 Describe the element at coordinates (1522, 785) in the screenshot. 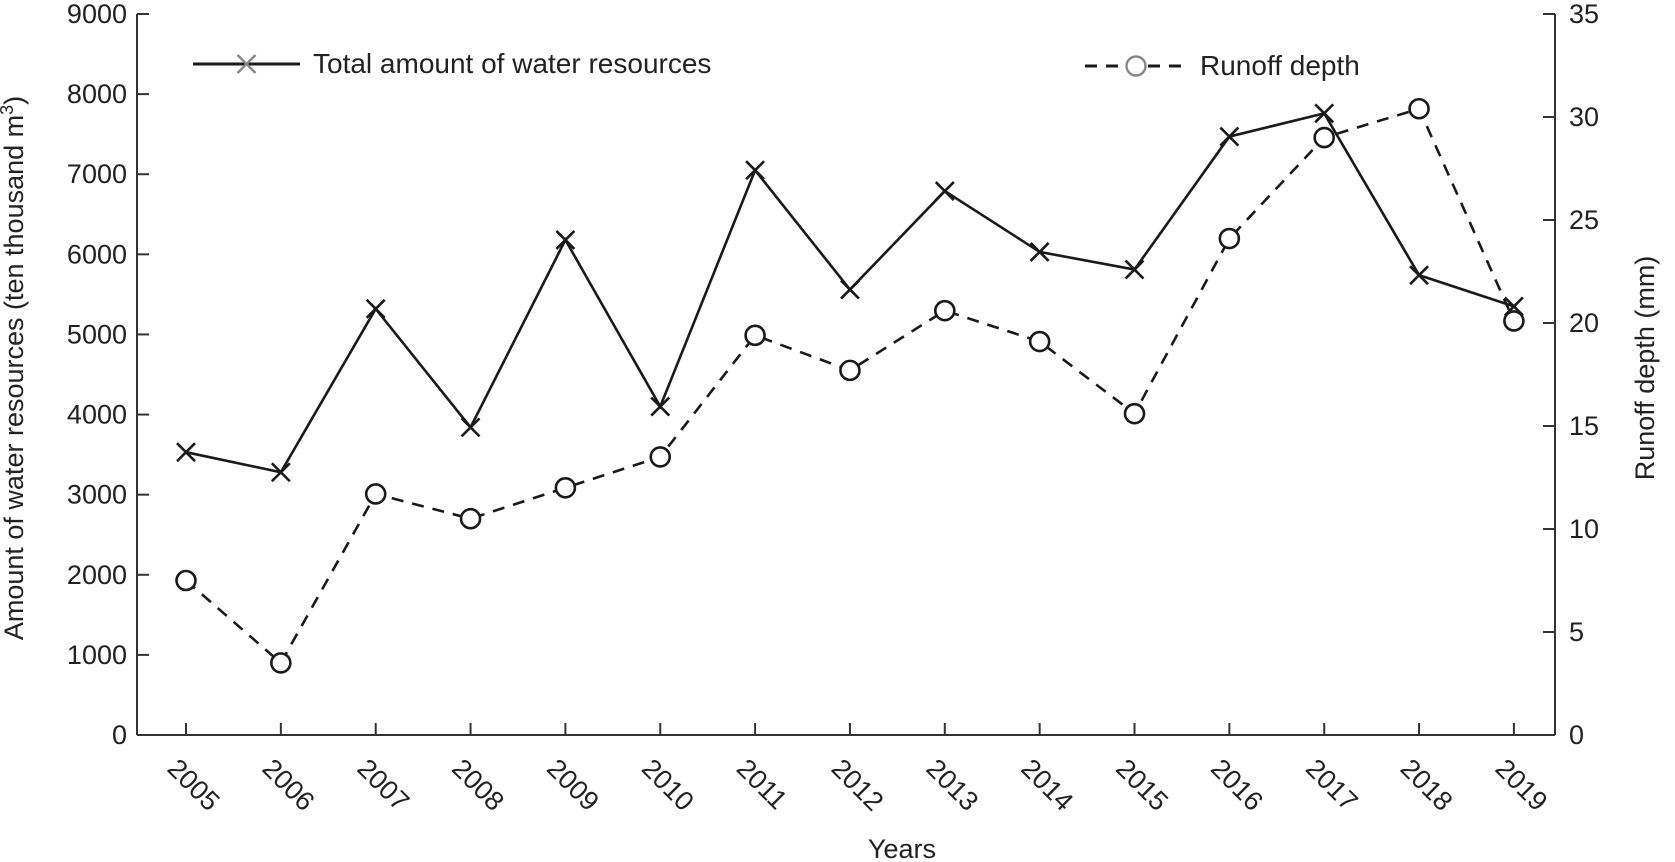

I see `x-tick-label: 2019` at that location.